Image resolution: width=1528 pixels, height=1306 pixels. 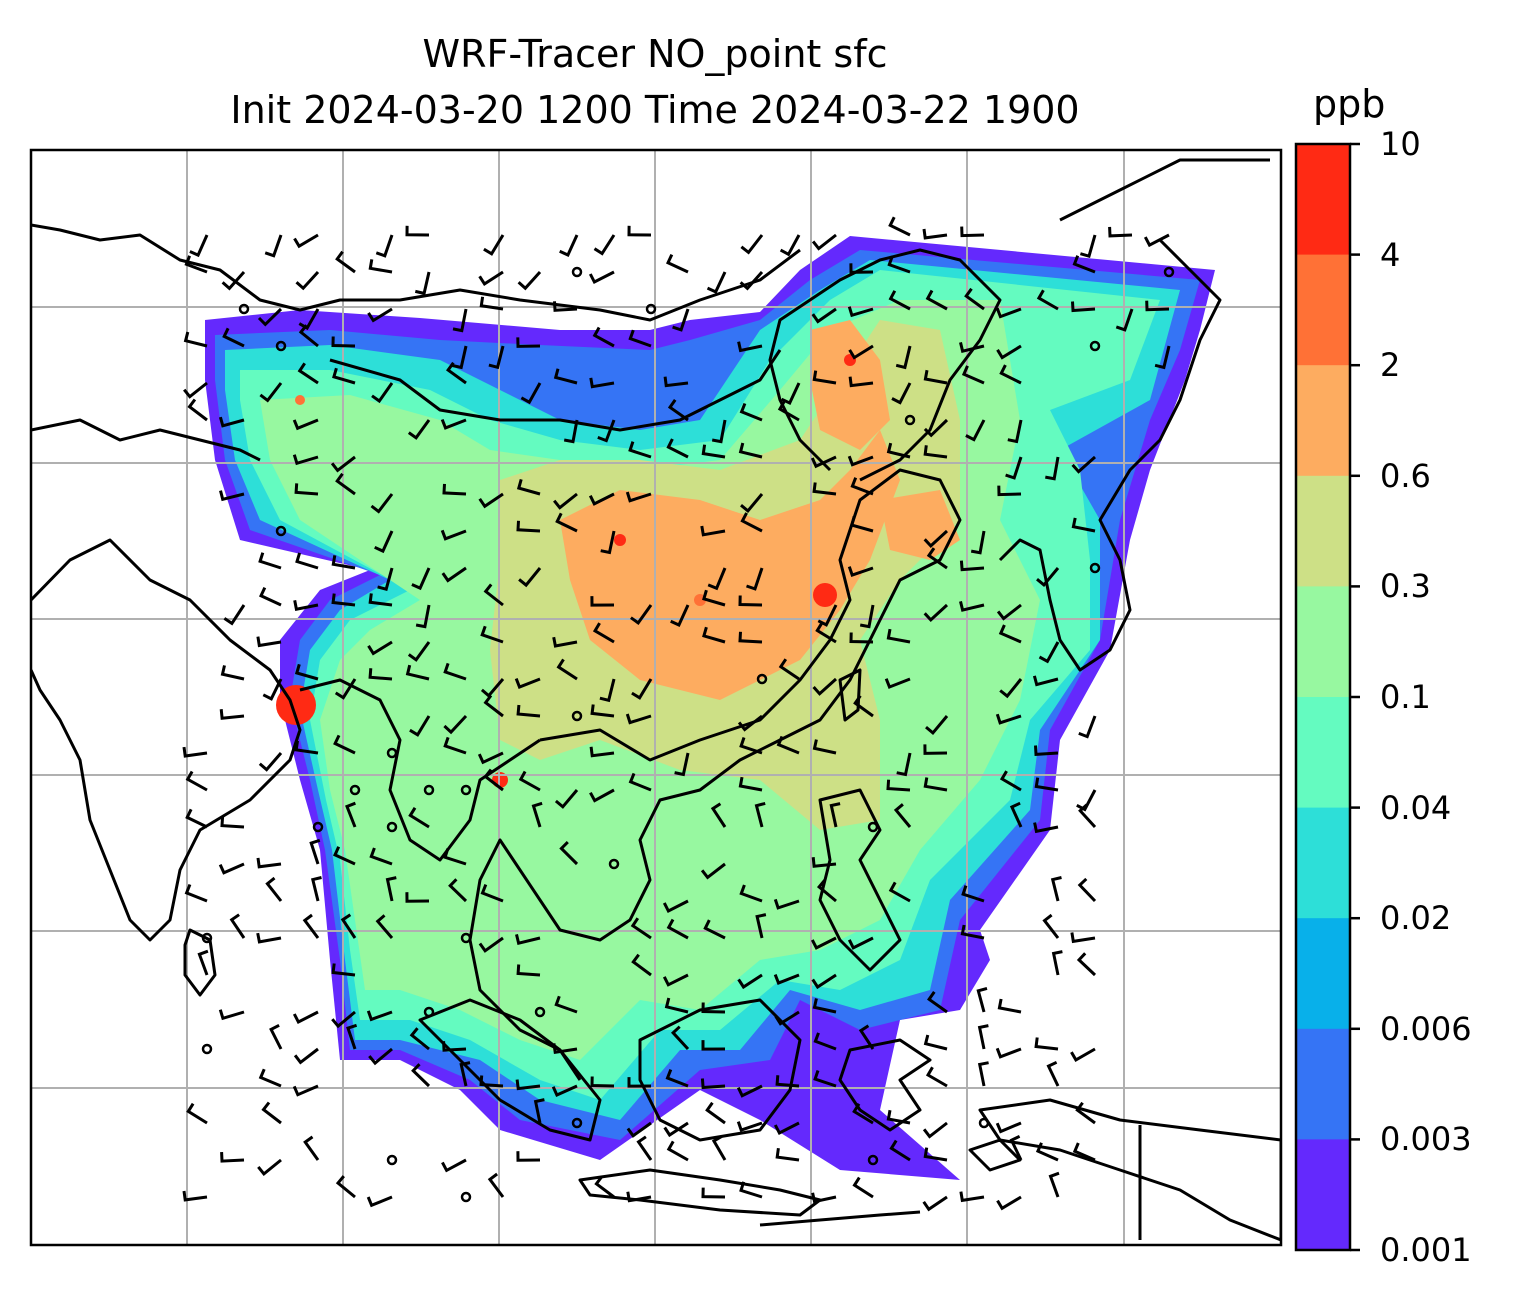 I want to click on field-hotspot, so click(x=825, y=595).